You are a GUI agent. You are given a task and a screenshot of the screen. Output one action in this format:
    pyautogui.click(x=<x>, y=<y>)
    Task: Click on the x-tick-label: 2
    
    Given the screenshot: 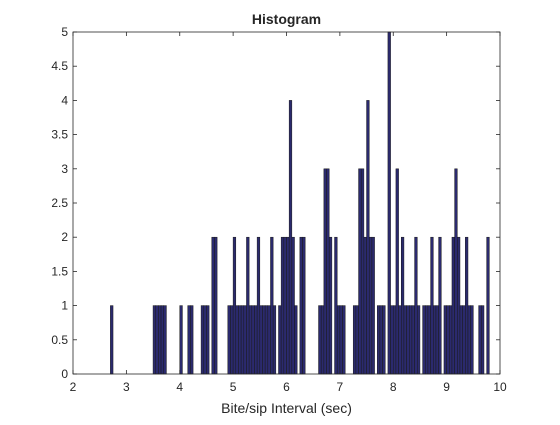 What is the action you would take?
    pyautogui.click(x=73, y=387)
    